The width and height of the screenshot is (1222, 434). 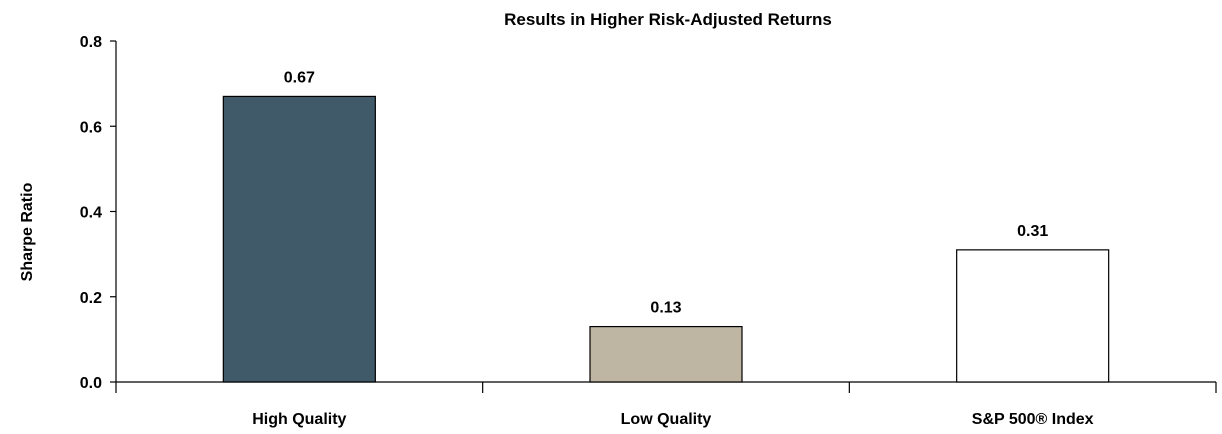 I want to click on bar-value-label: 0.67, so click(x=299, y=77).